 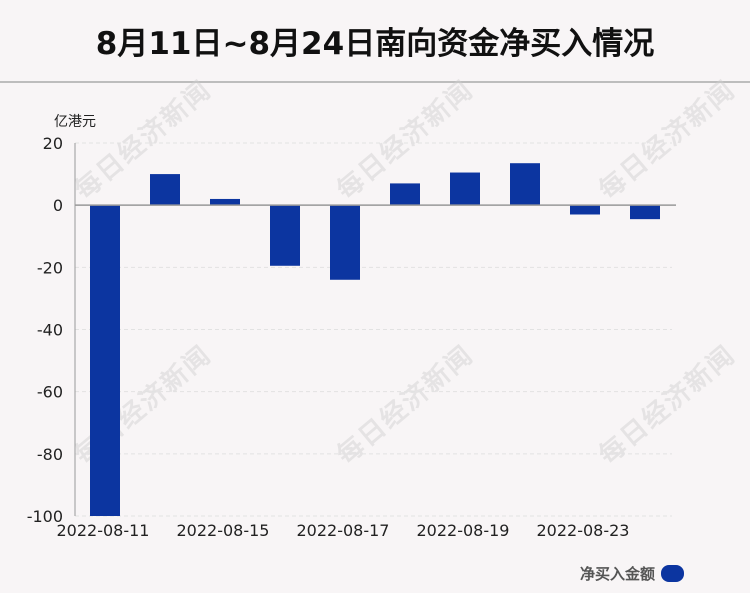 I want to click on legend-swatch, so click(x=672, y=573).